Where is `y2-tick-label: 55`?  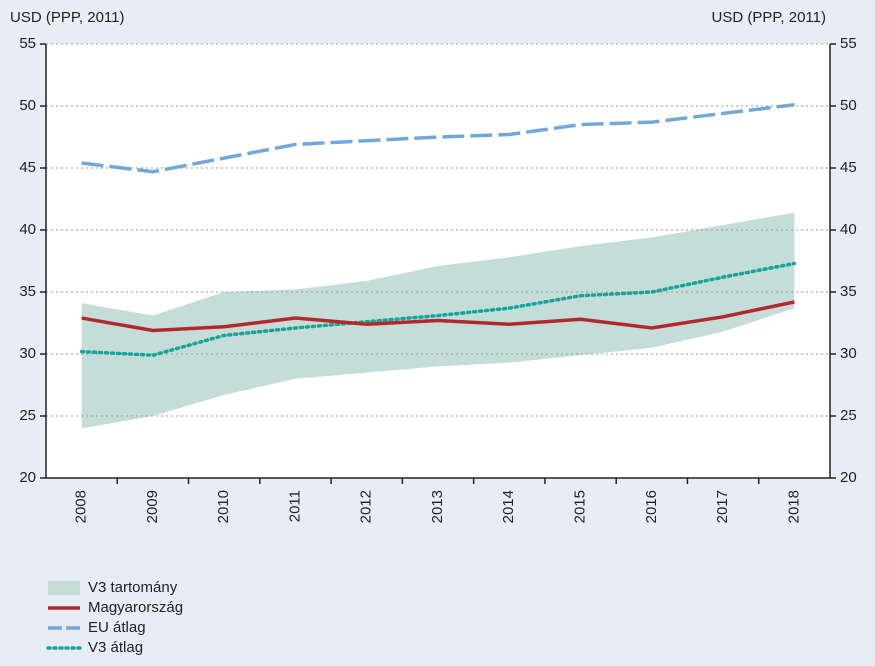
y2-tick-label: 55 is located at coordinates (848, 43).